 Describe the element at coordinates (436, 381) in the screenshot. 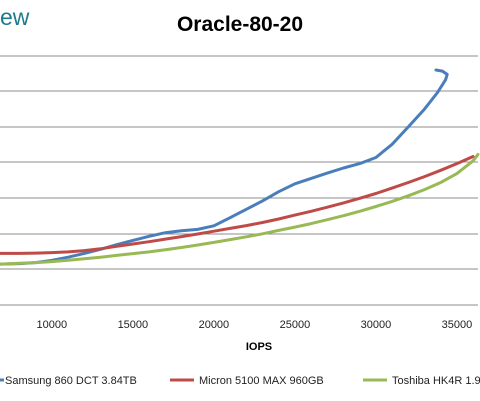

I see `legend-label-3: Toshiba HK4R 1.92TB` at that location.